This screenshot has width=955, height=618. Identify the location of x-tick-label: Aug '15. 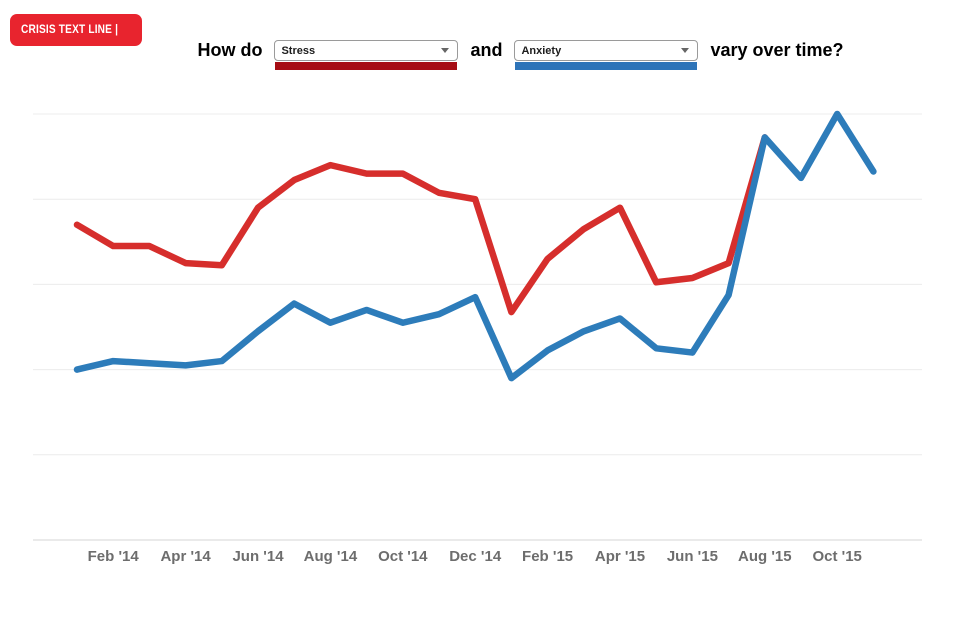
(765, 556).